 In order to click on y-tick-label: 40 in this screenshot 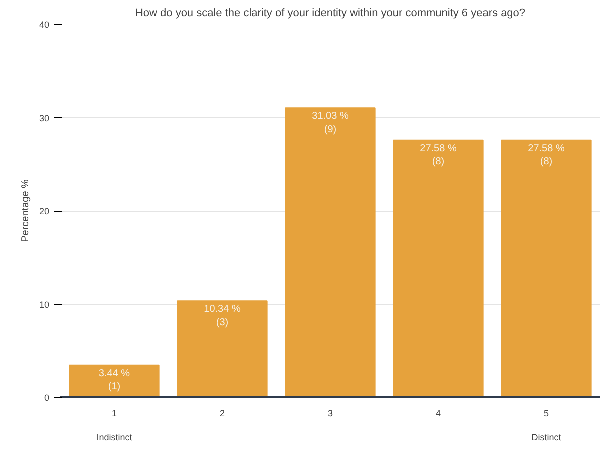, I will do `click(44, 25)`.